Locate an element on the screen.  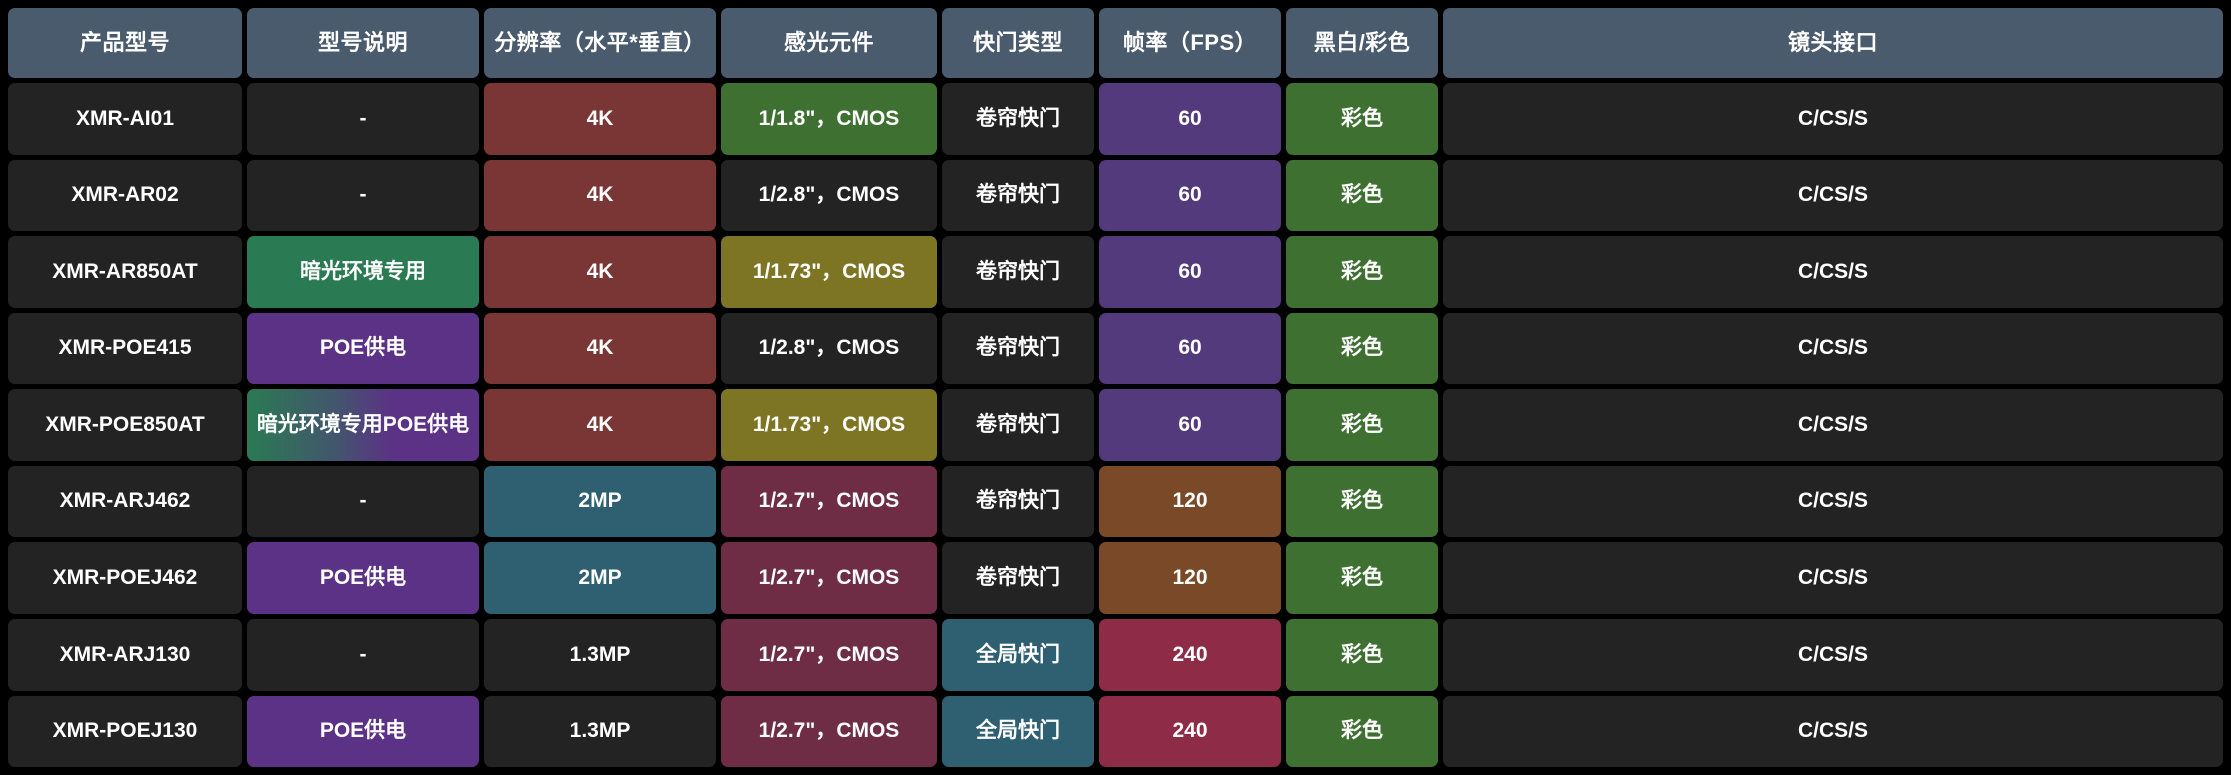
table-row: XMR-ARJ462-2MP 1/2.7"，CMOS 卷帘快门 120 彩色 C/CS/S is located at coordinates (1115, 501).